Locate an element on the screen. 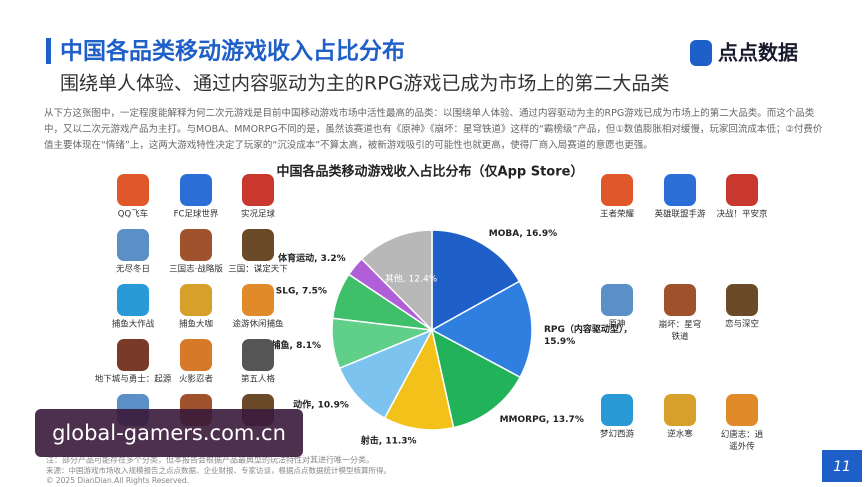 This screenshot has width=866, height=487. game-name: 恋与深空 is located at coordinates (742, 324).